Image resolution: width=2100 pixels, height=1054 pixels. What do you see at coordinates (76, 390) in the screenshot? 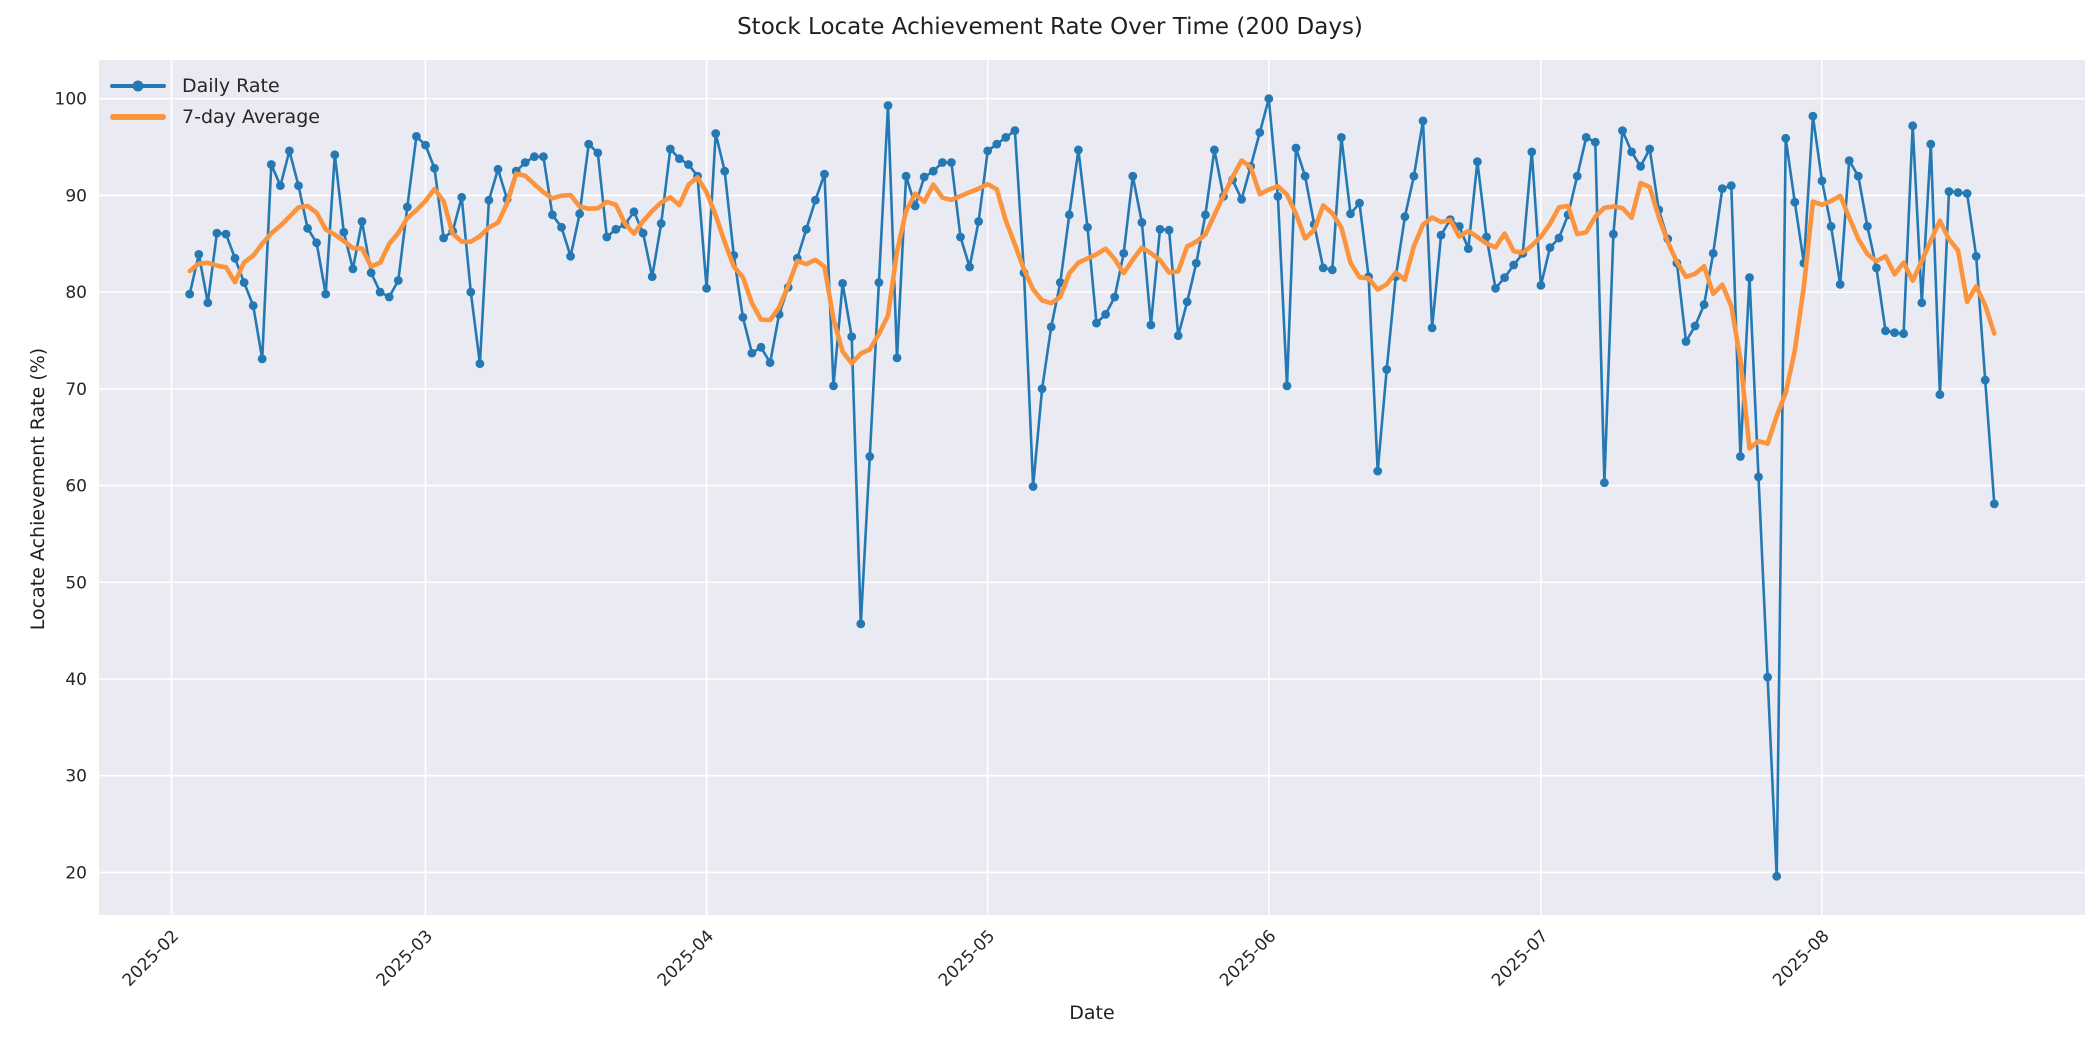
I see `y-tick-label: 70` at bounding box center [76, 390].